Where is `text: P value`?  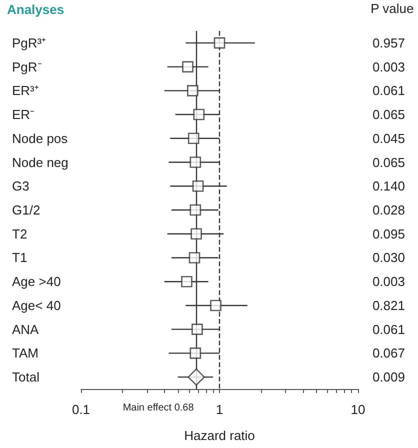 text: P value is located at coordinates (392, 8).